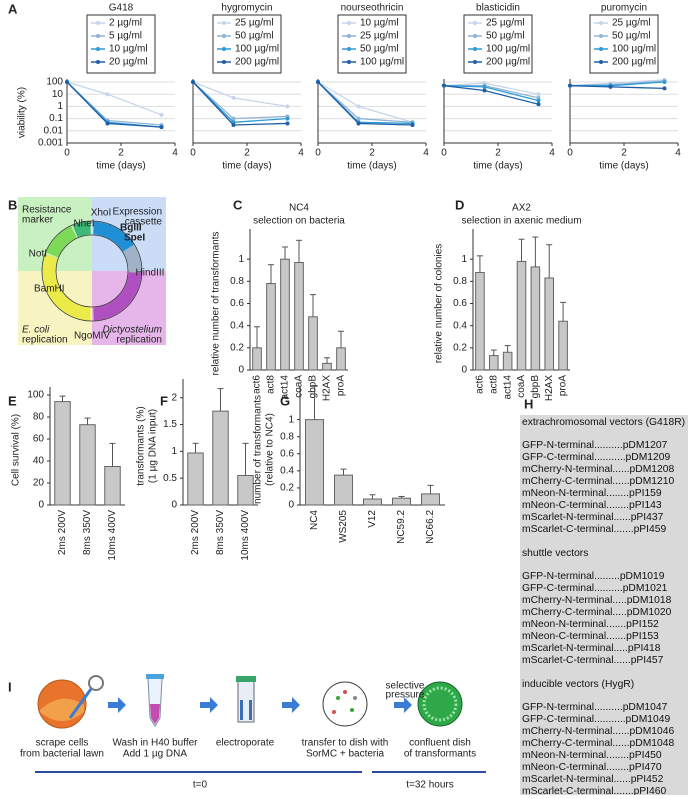 The height and width of the screenshot is (799, 692). I want to click on chart-title: NC4, so click(299, 208).